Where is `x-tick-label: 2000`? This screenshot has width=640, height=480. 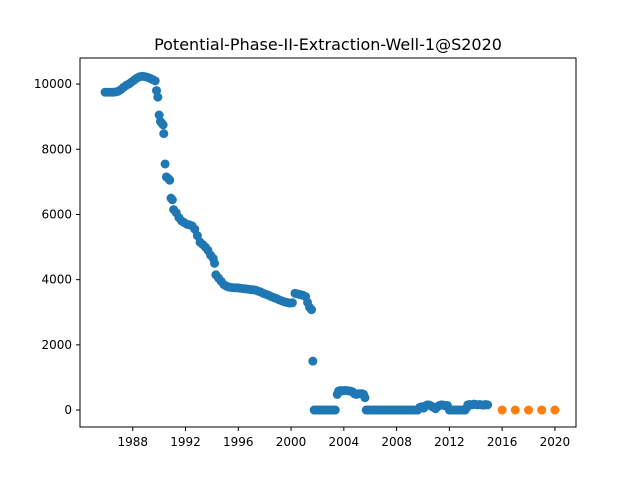 x-tick-label: 2000 is located at coordinates (291, 442).